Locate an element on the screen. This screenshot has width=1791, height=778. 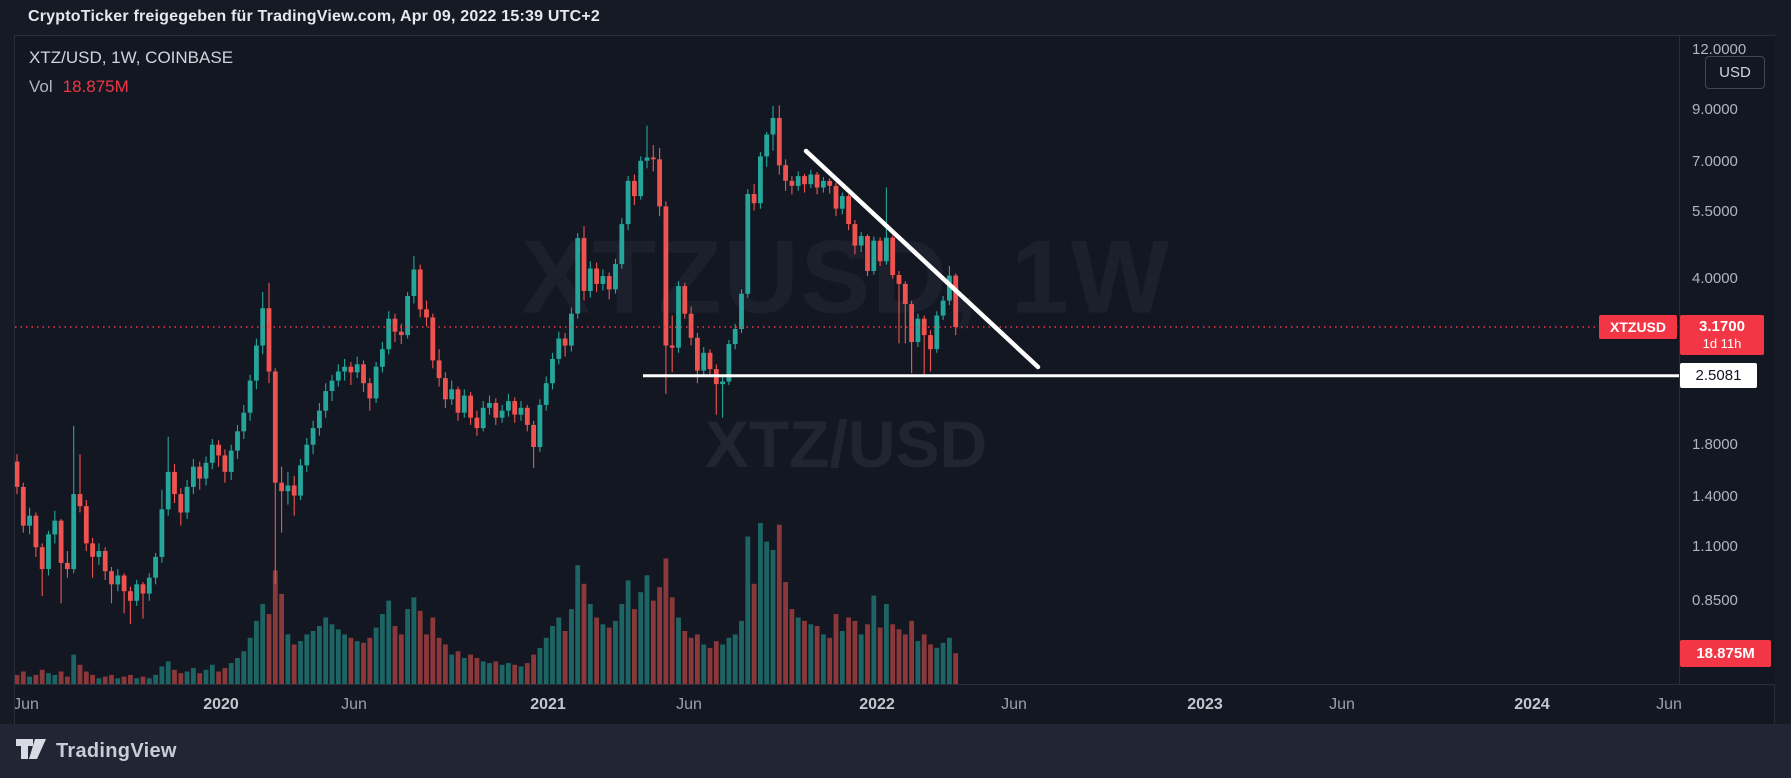
legend-symbol-line: XTZ/USD, 1W, COINBASE is located at coordinates (131, 57).